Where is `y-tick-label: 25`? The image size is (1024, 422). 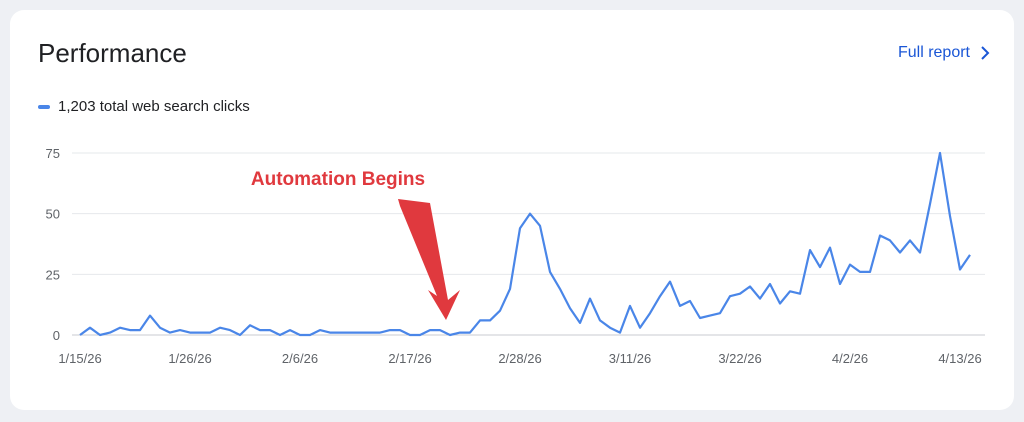
y-tick-label: 25 is located at coordinates (53, 274).